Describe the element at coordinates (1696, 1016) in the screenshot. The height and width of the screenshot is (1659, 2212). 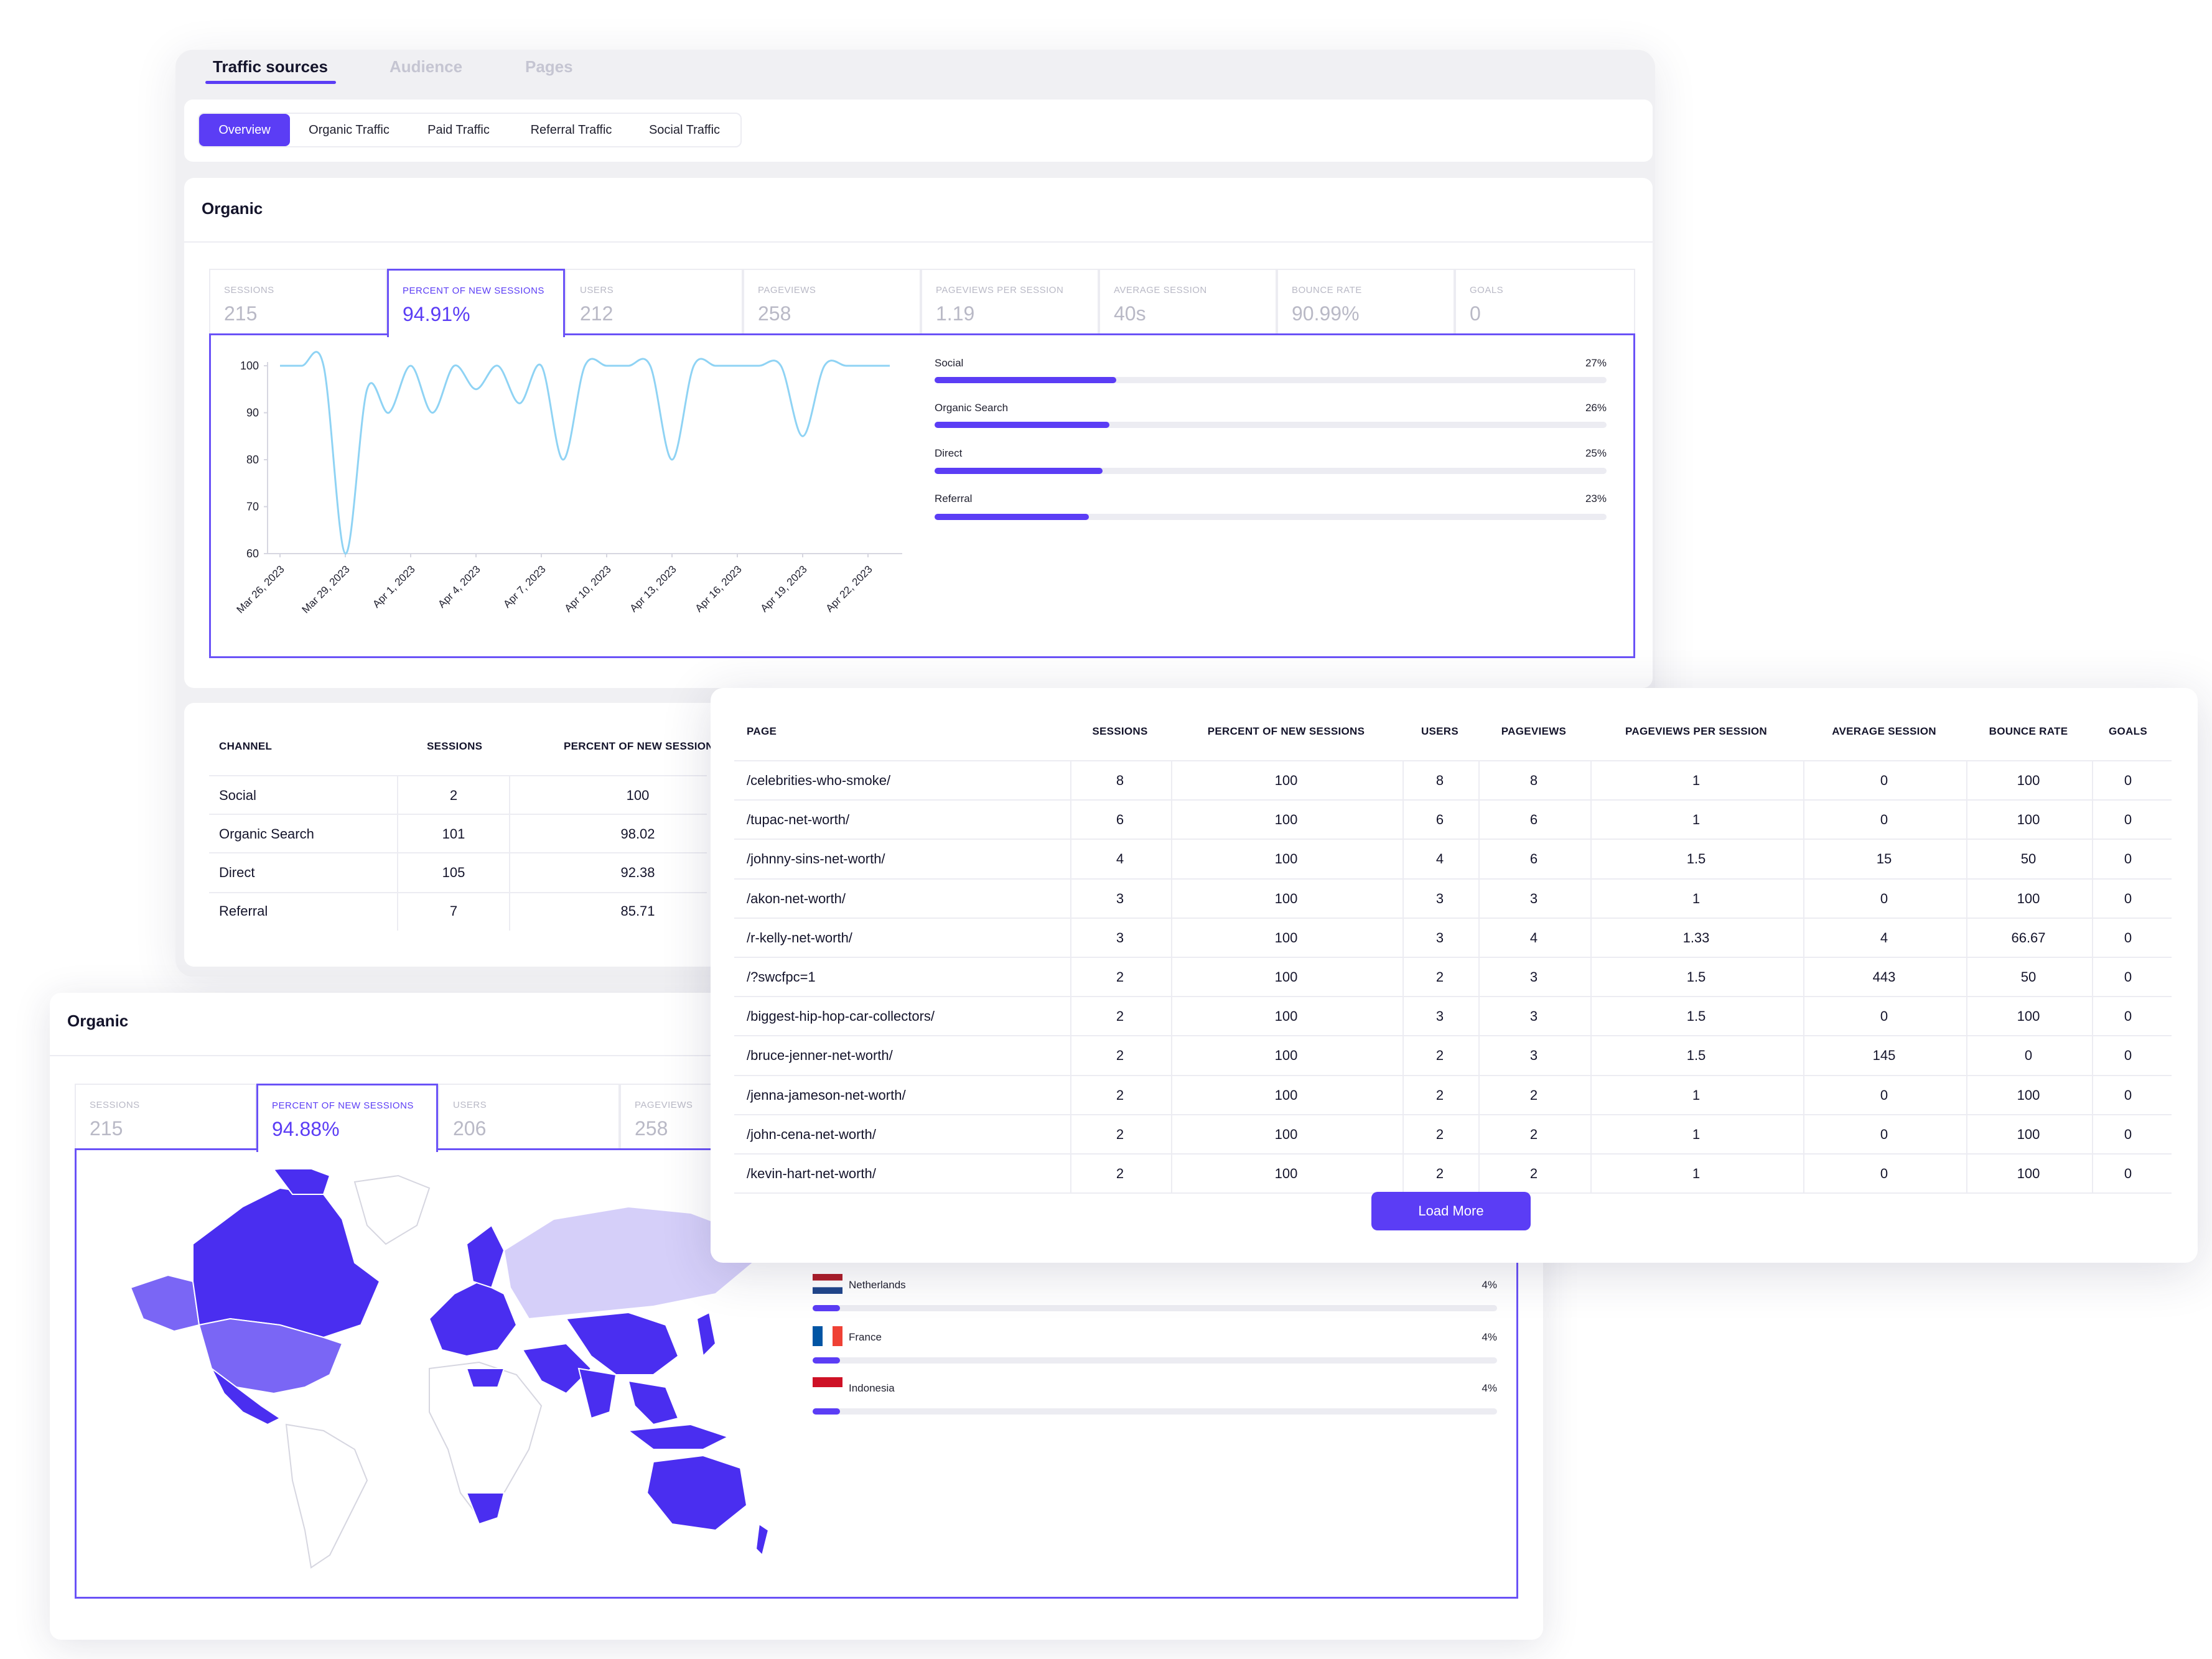
I see `pageviews-per-session: 1.5` at that location.